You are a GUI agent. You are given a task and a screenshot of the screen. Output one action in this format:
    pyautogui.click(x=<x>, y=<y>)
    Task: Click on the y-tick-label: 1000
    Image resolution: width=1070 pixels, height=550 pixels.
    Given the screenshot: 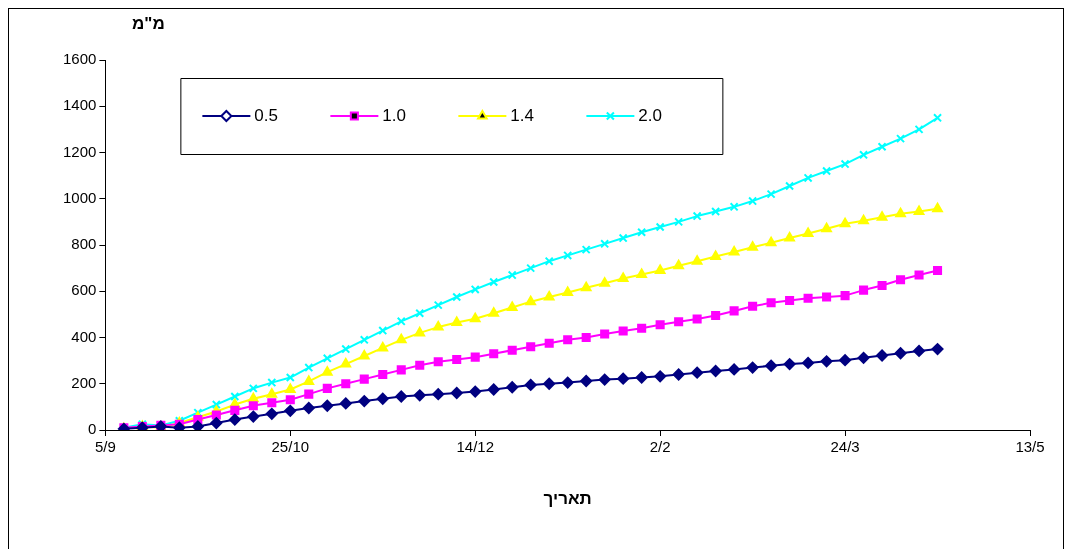 What is the action you would take?
    pyautogui.click(x=79, y=197)
    